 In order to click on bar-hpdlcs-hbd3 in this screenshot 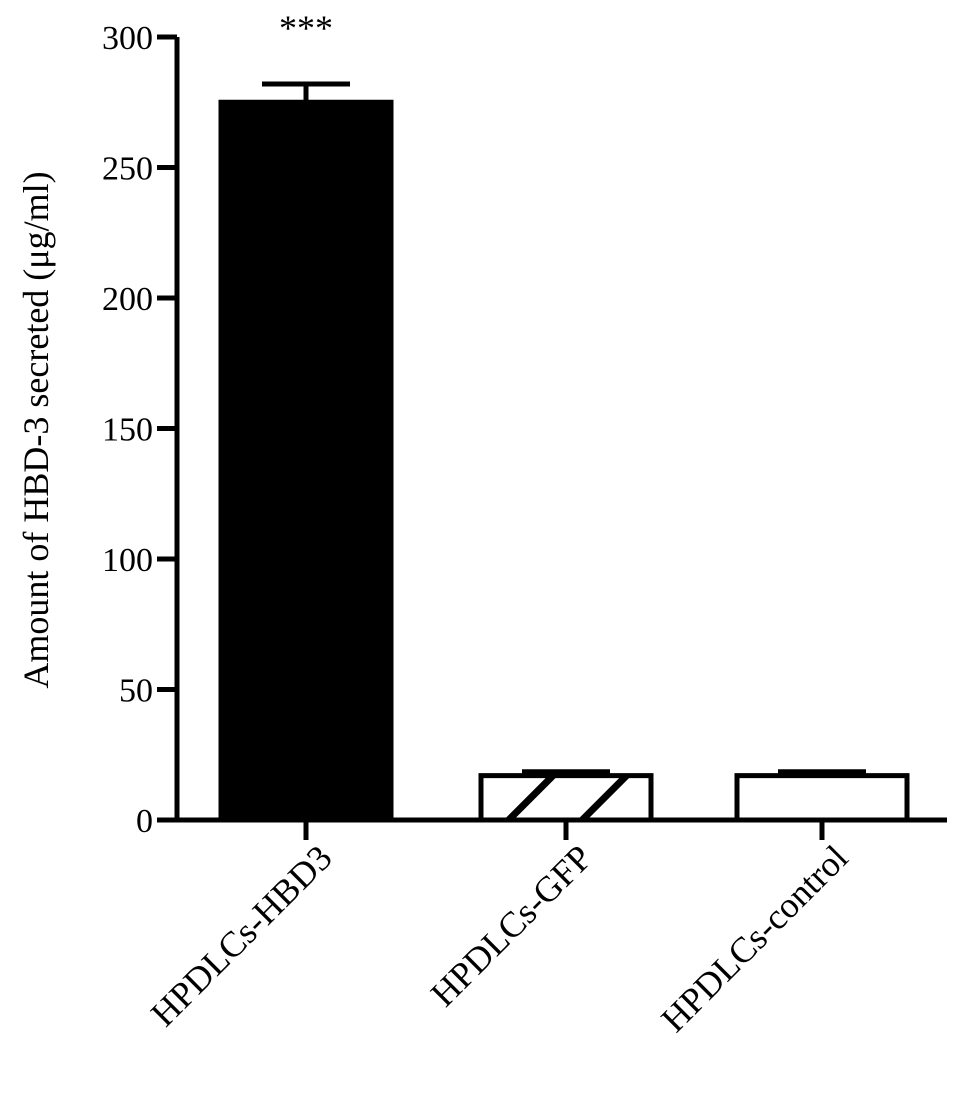, I will do `click(306, 461)`.